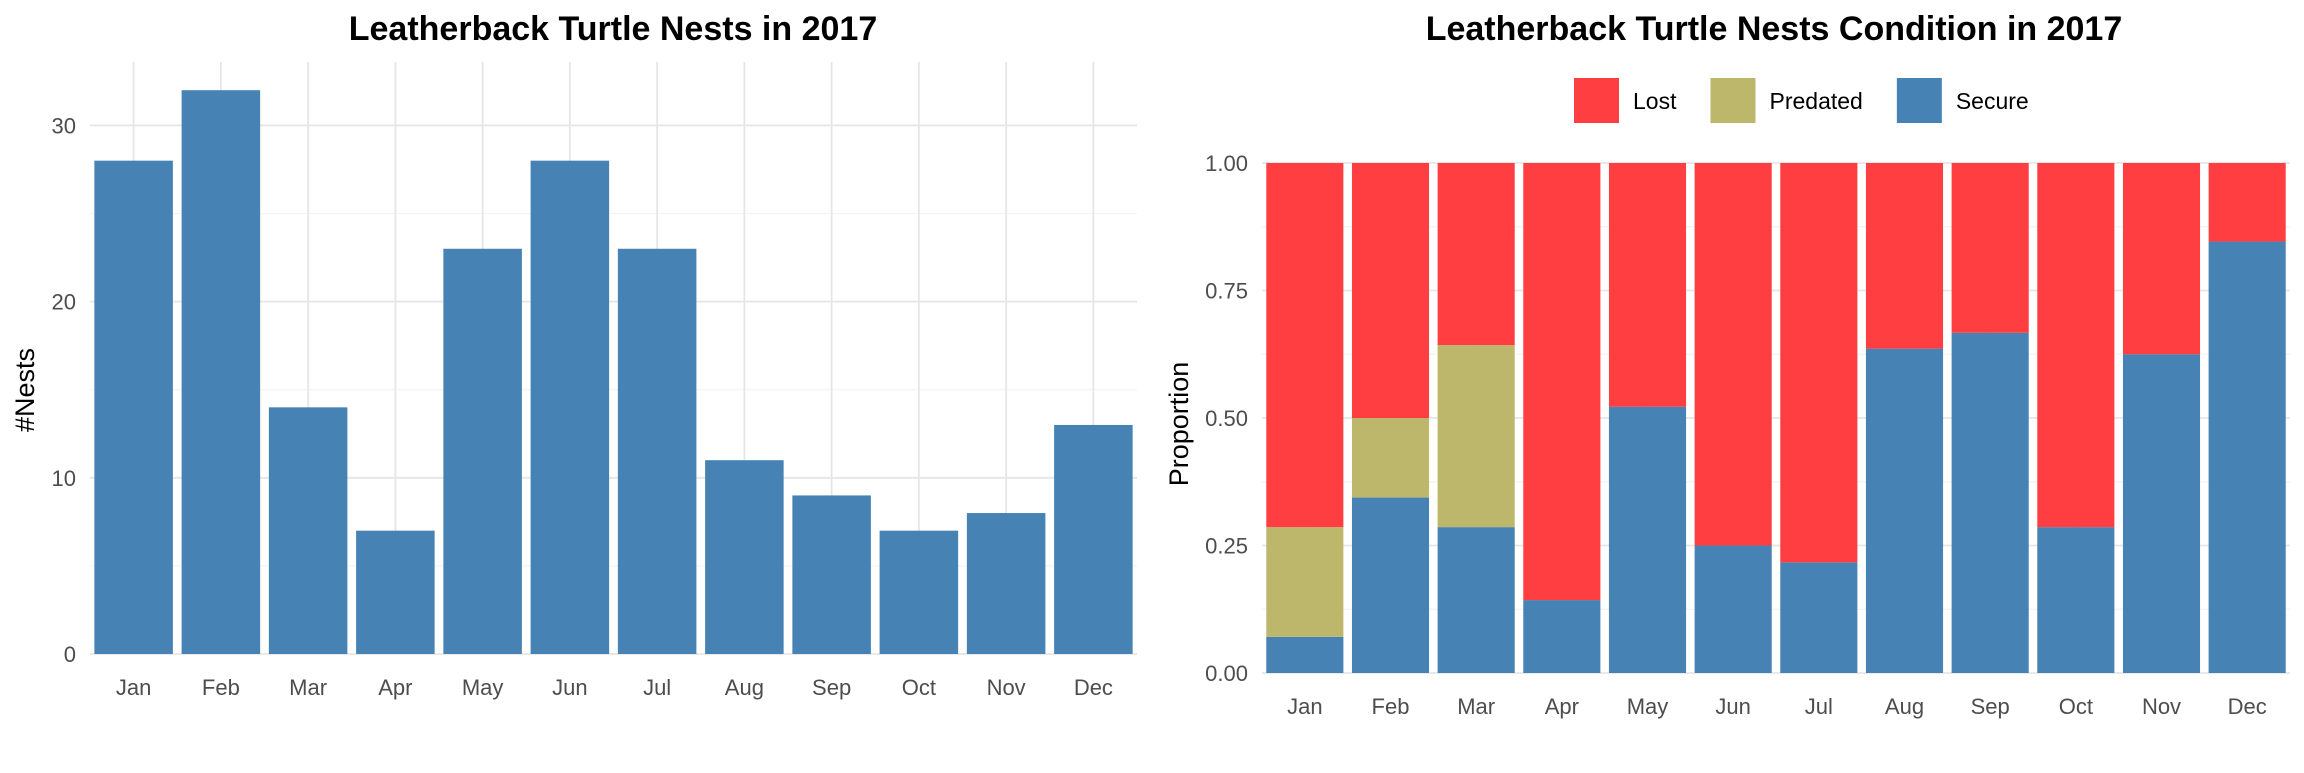 The height and width of the screenshot is (773, 2304). I want to click on bar-segment-lost-apr, so click(1562, 382).